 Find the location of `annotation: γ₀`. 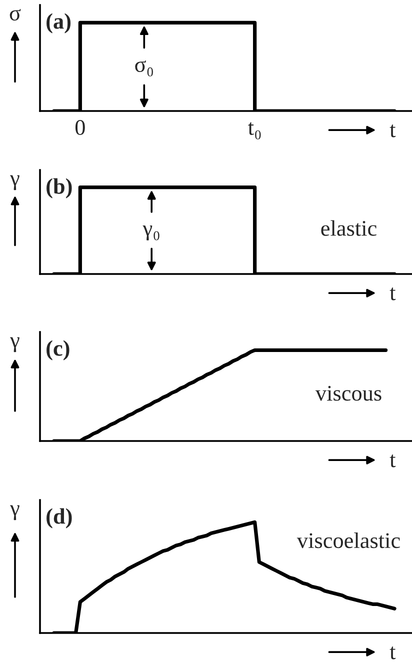

annotation: γ₀ is located at coordinates (151, 232).